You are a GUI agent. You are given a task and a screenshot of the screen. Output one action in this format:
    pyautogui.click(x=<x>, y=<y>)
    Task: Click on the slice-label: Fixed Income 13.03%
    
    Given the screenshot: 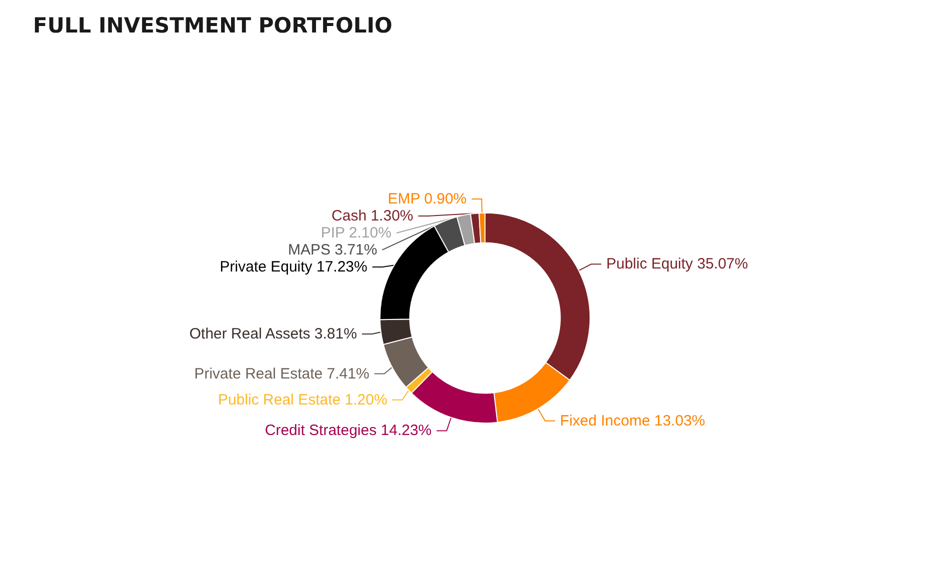 What is the action you would take?
    pyautogui.click(x=633, y=421)
    